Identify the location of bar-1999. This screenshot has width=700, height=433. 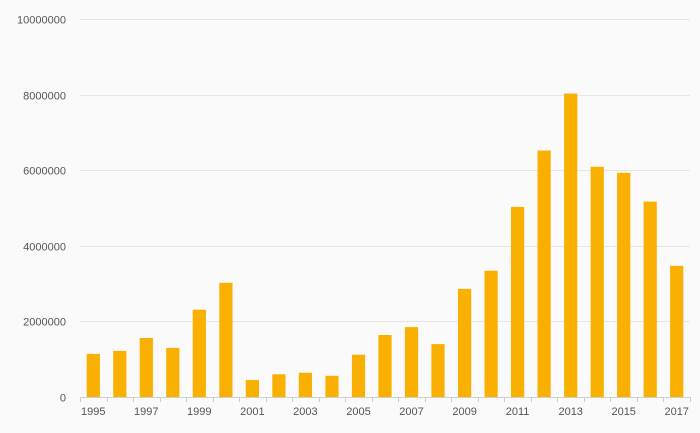
(199, 353).